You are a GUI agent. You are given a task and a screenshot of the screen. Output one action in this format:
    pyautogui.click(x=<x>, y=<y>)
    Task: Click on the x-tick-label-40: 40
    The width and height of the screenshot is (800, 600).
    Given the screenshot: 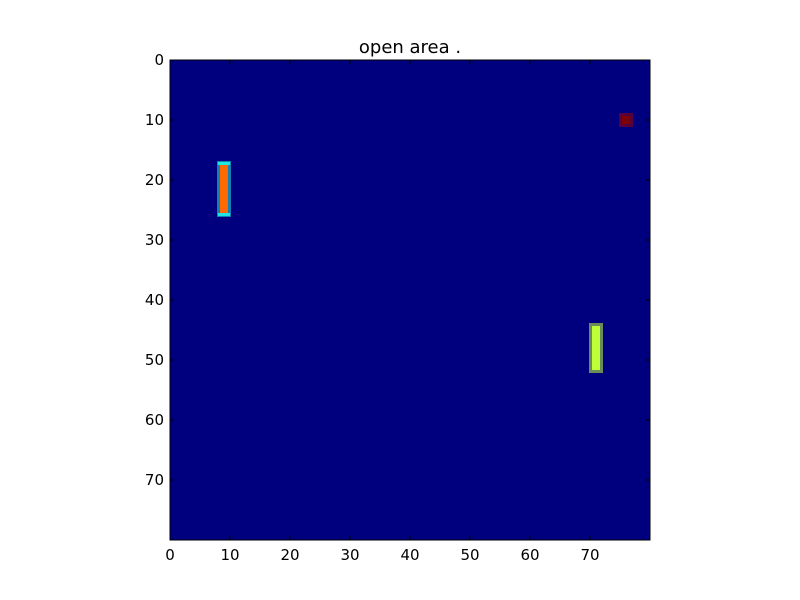 What is the action you would take?
    pyautogui.click(x=409, y=555)
    